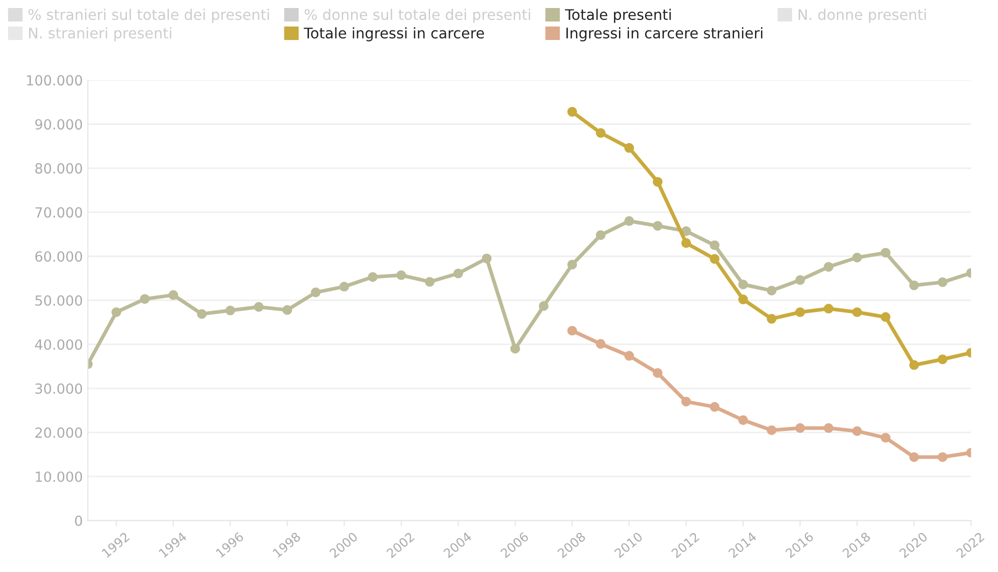 Image resolution: width=998 pixels, height=572 pixels. Describe the element at coordinates (394, 34) in the screenshot. I see `legend-label: Totale ingressi in carcere` at that location.